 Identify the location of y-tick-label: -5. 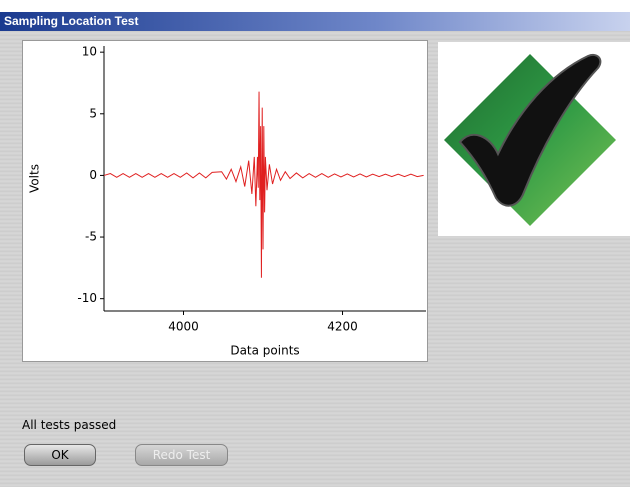
(91, 237).